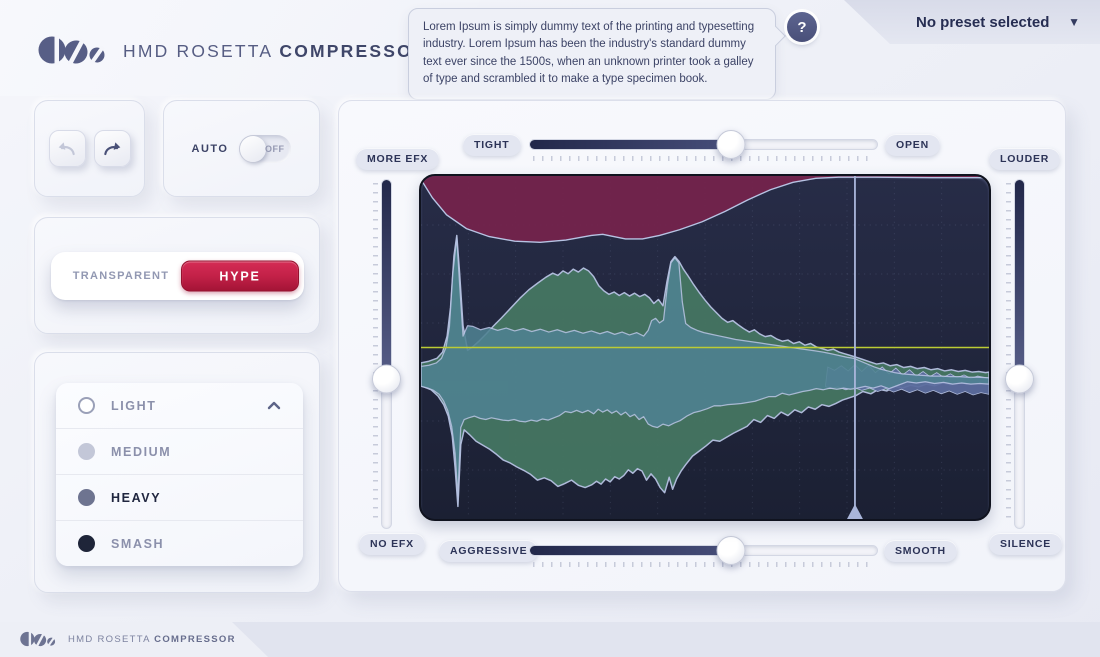 The image size is (1100, 657). Describe the element at coordinates (398, 159) in the screenshot. I see `more-efx-label: MORE EFX` at that location.